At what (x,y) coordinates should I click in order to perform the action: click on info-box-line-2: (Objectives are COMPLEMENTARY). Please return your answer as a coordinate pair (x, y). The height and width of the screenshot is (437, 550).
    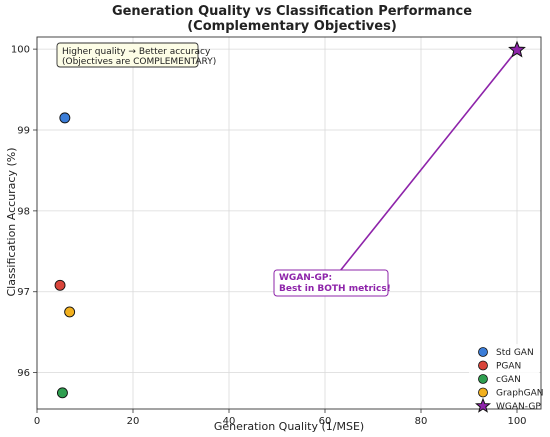
    Looking at the image, I should click on (139, 62).